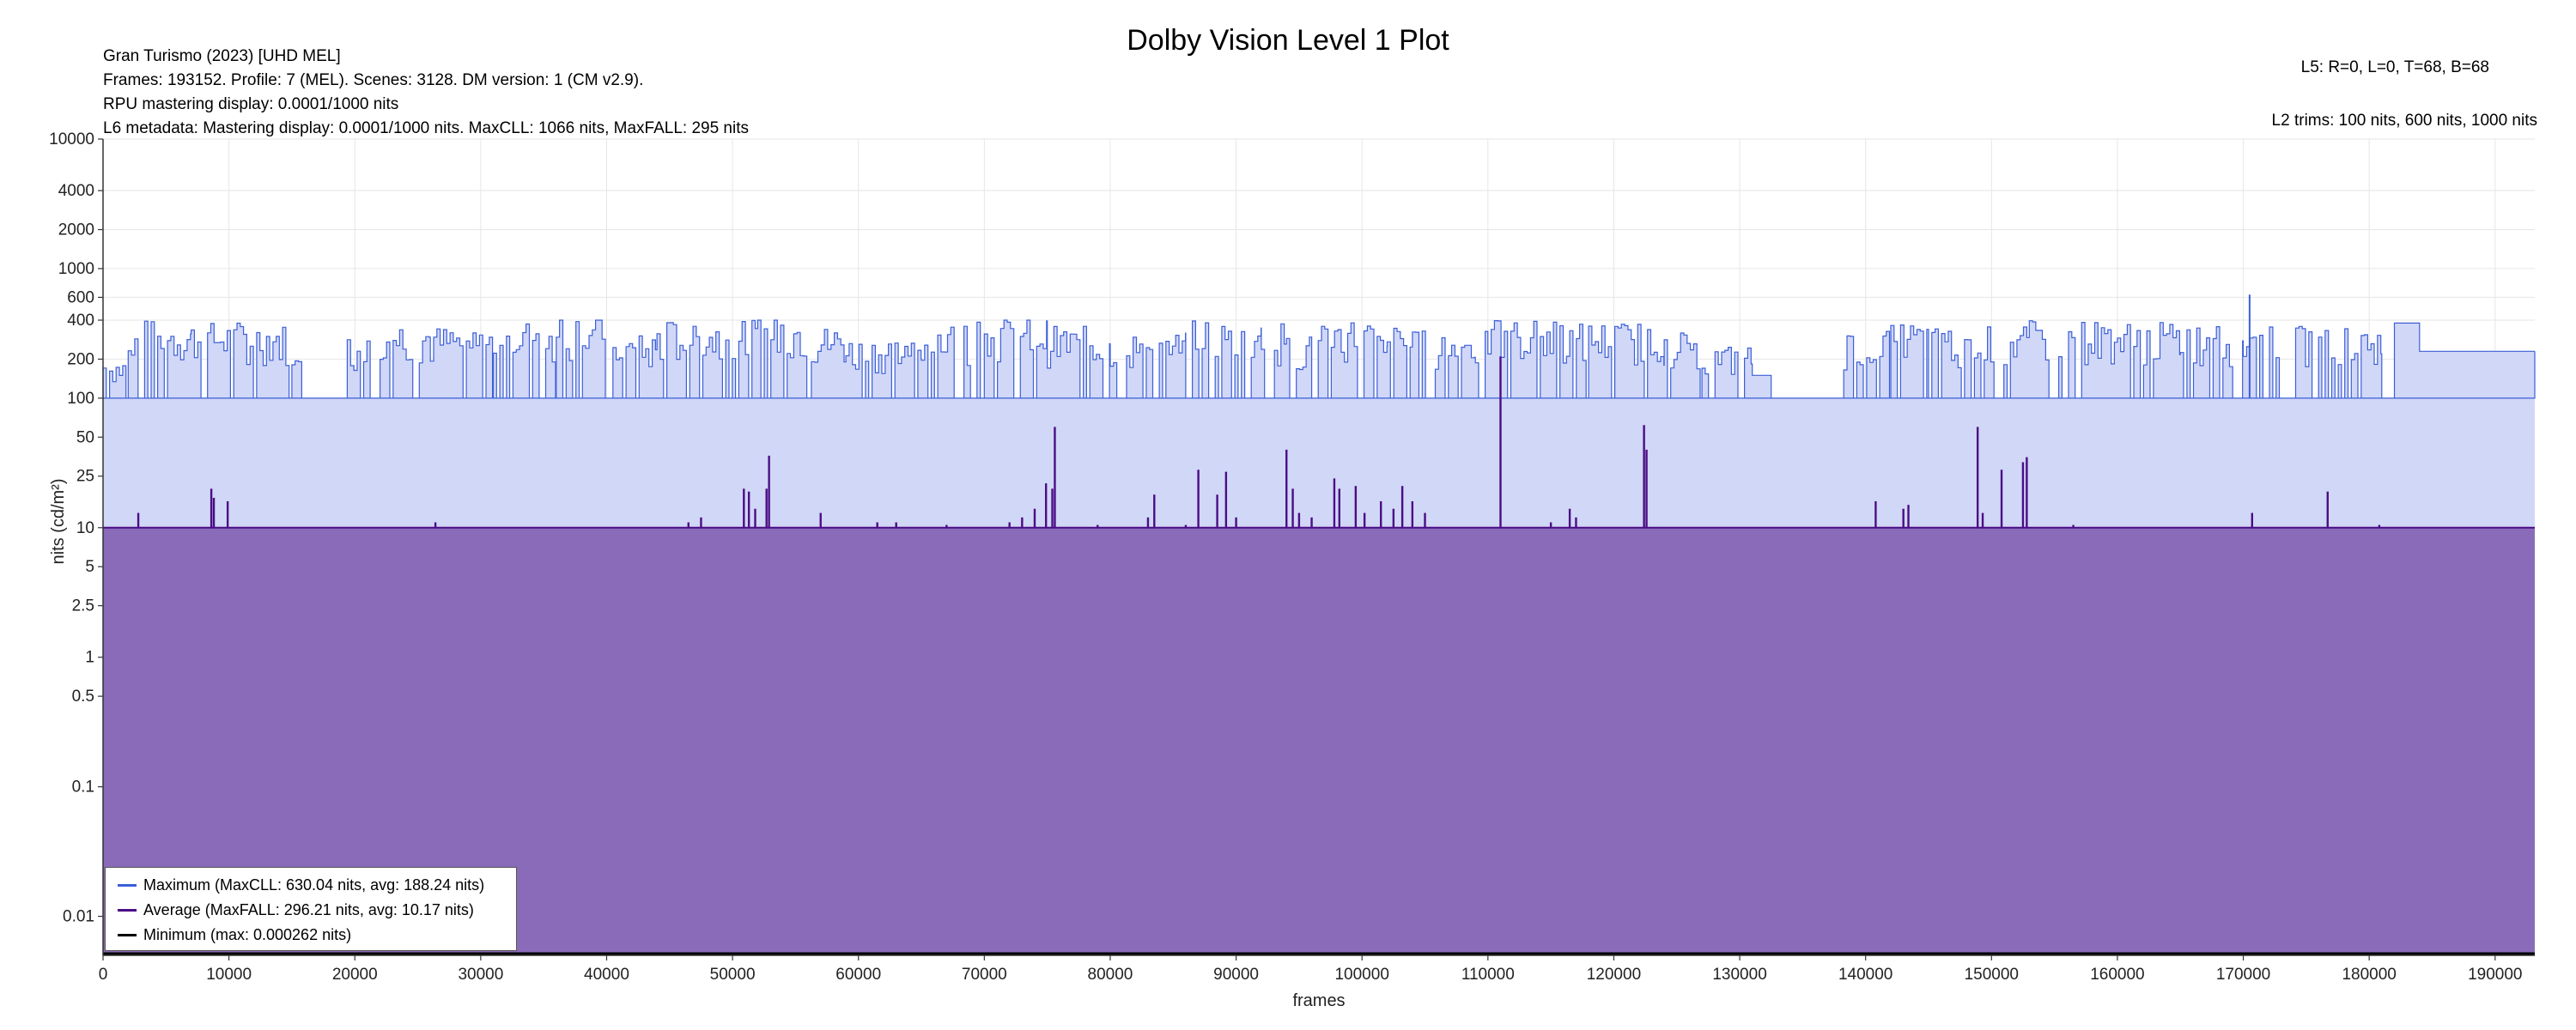 This screenshot has width=2576, height=1030. What do you see at coordinates (90, 658) in the screenshot?
I see `y-tick-label: 1` at bounding box center [90, 658].